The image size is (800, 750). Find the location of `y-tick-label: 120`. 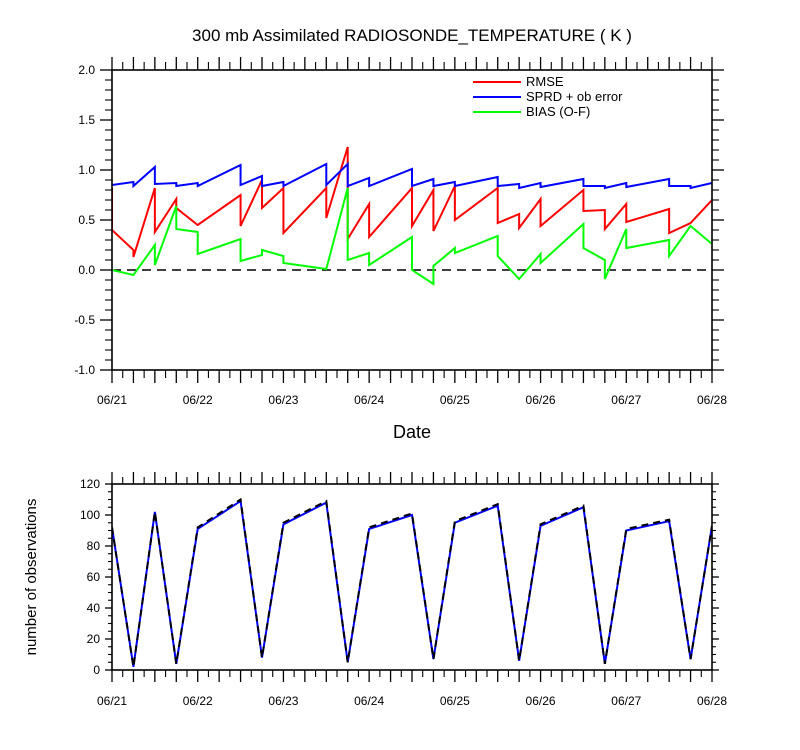

y-tick-label: 120 is located at coordinates (90, 484).